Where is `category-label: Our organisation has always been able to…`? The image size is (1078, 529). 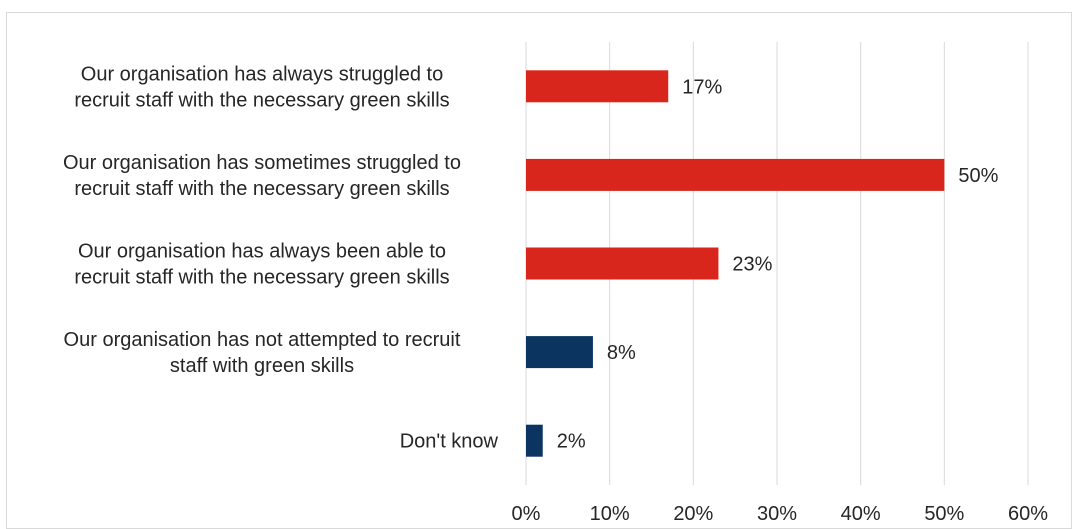
category-label: Our organisation has always been able to… is located at coordinates (261, 265).